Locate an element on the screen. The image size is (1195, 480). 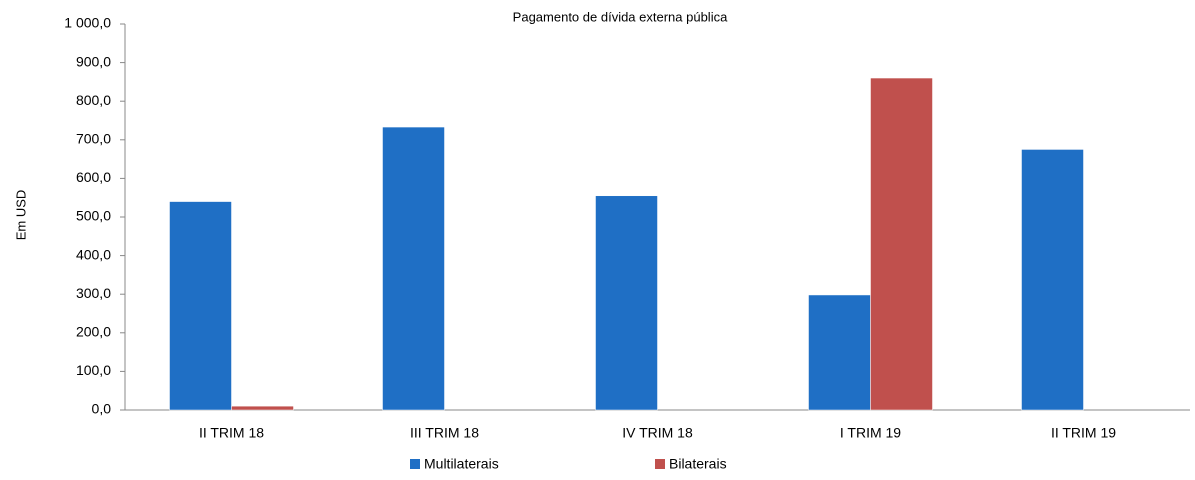
x-tick-label: II TRIM 19 is located at coordinates (1083, 433).